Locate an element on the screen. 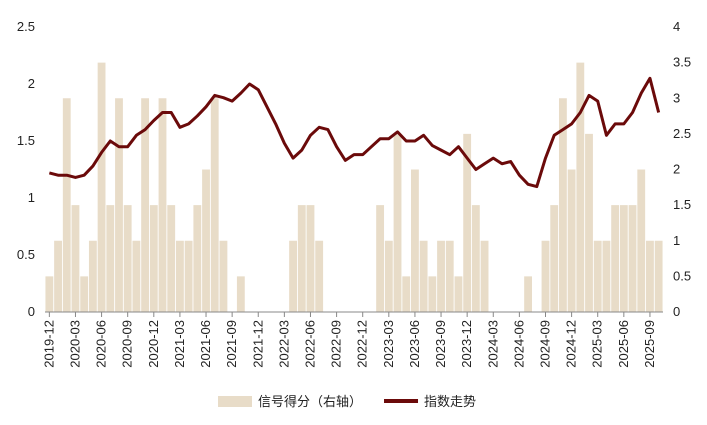 Image resolution: width=707 pixels, height=425 pixels. y2-tick-label: 4 is located at coordinates (676, 26).